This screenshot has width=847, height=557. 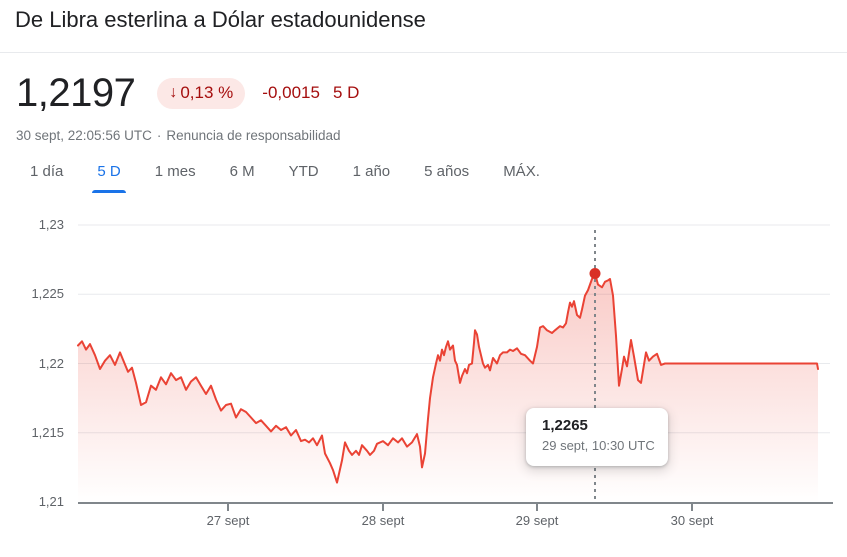 What do you see at coordinates (207, 92) in the screenshot?
I see `change-percent: 0,13 %` at bounding box center [207, 92].